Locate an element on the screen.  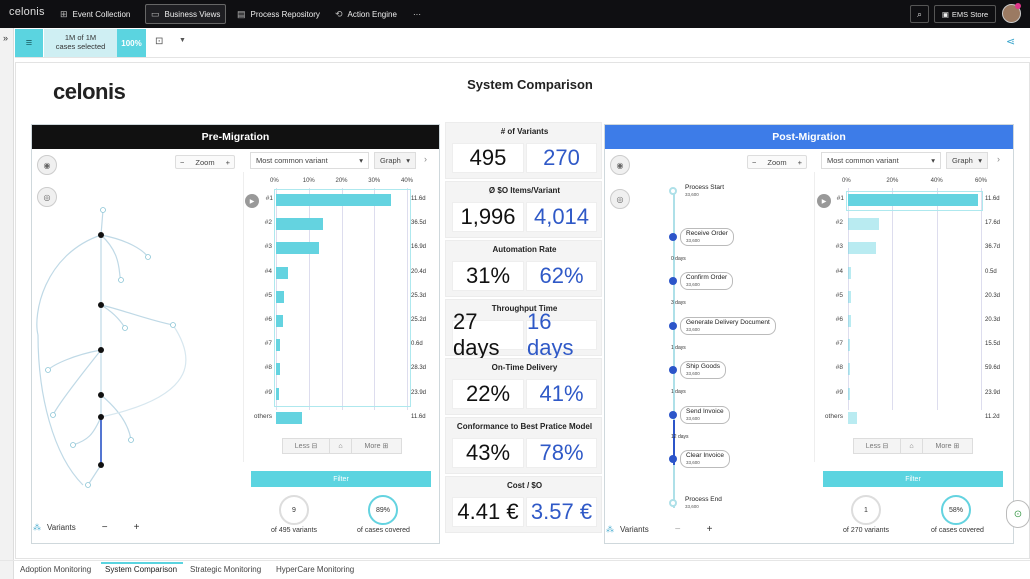
metric-pre-value: 495 is located at coordinates (488, 158).